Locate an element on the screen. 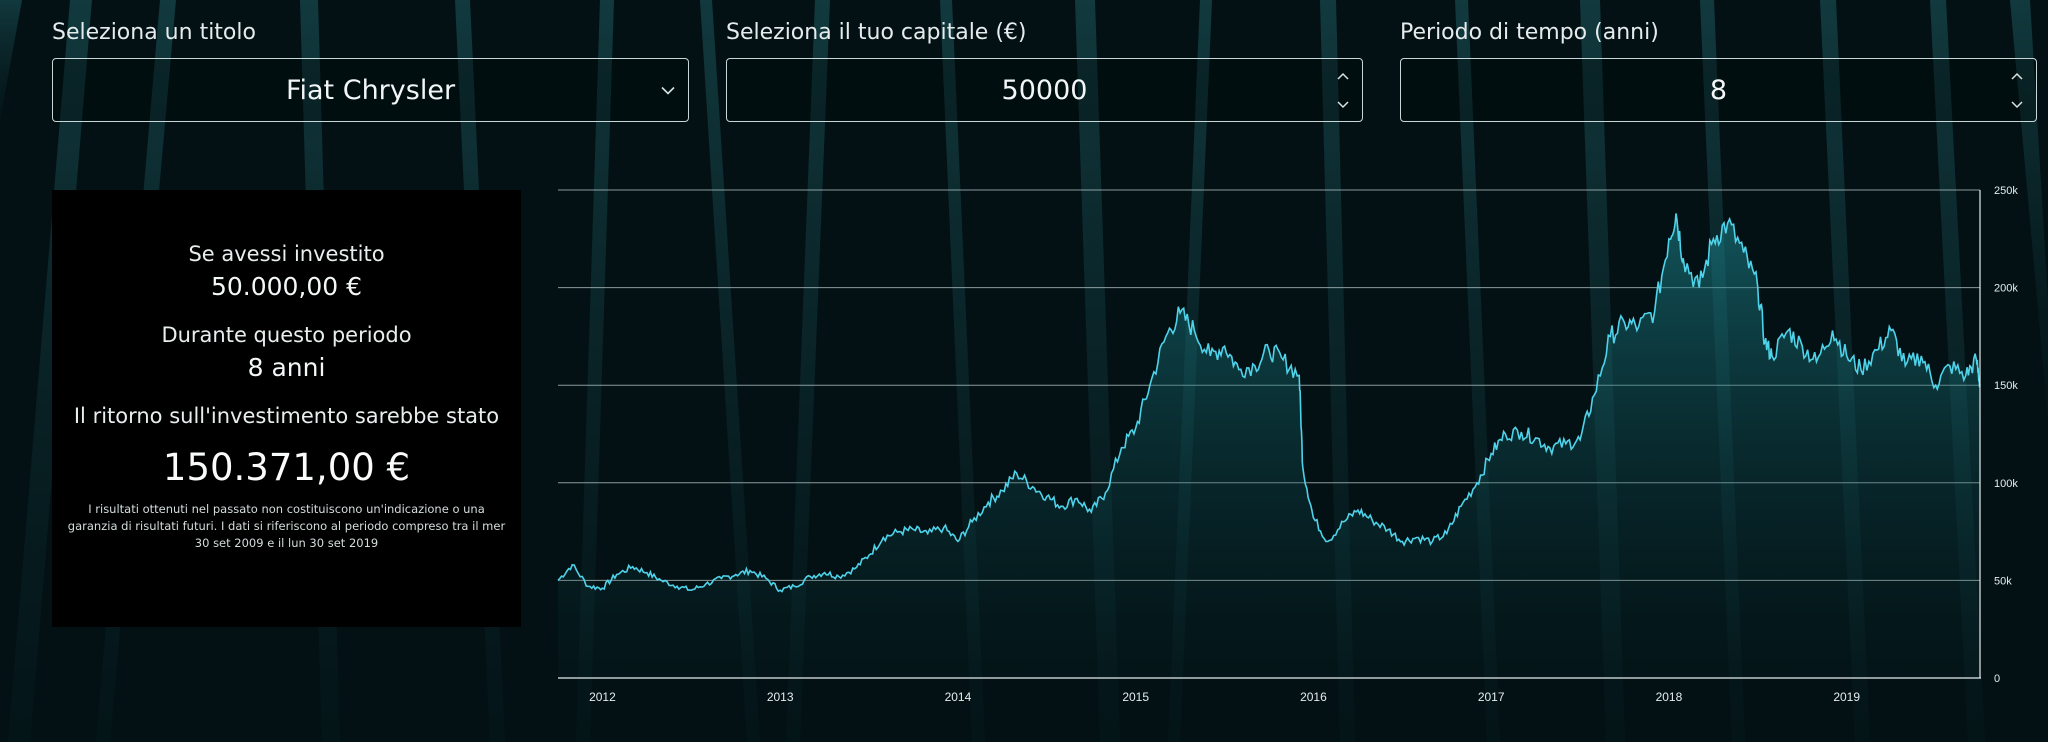 The height and width of the screenshot is (742, 2048). stock-select: Fiat Chrysler is located at coordinates (370, 90).